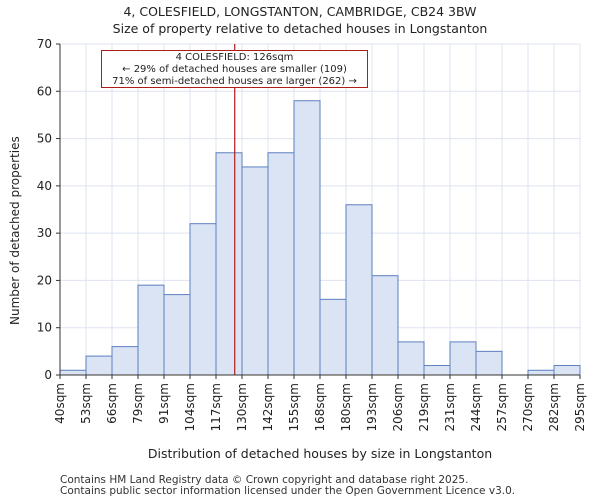  What do you see at coordinates (320, 407) in the screenshot?
I see `x-tick-label: 168sqm` at bounding box center [320, 407].